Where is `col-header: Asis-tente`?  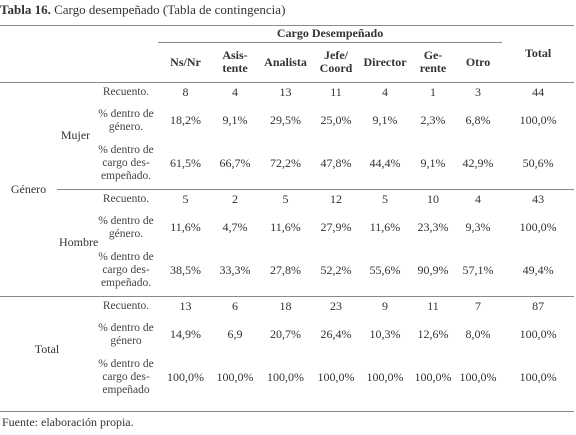
col-header: Asis-tente is located at coordinates (235, 61).